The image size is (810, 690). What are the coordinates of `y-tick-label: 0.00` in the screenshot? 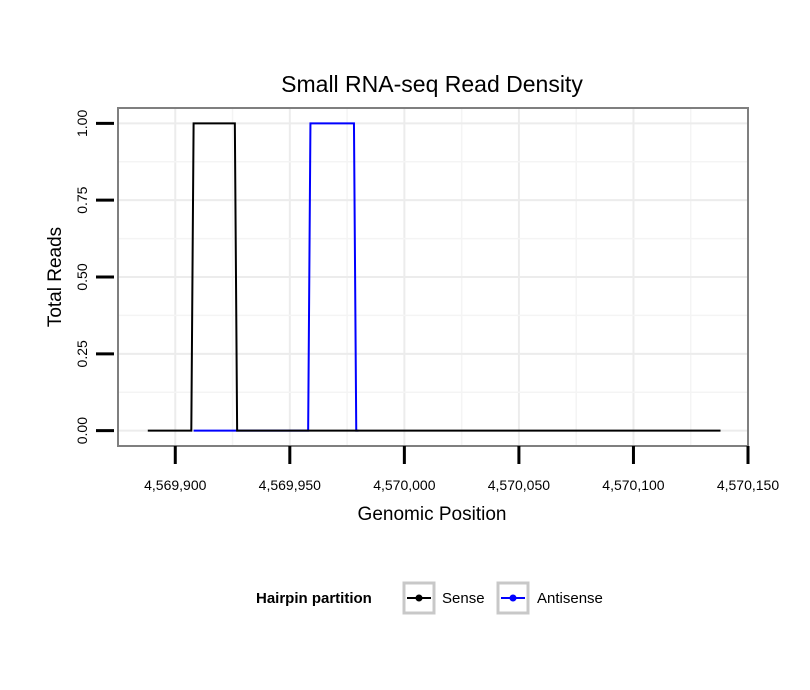 It's located at (82, 430).